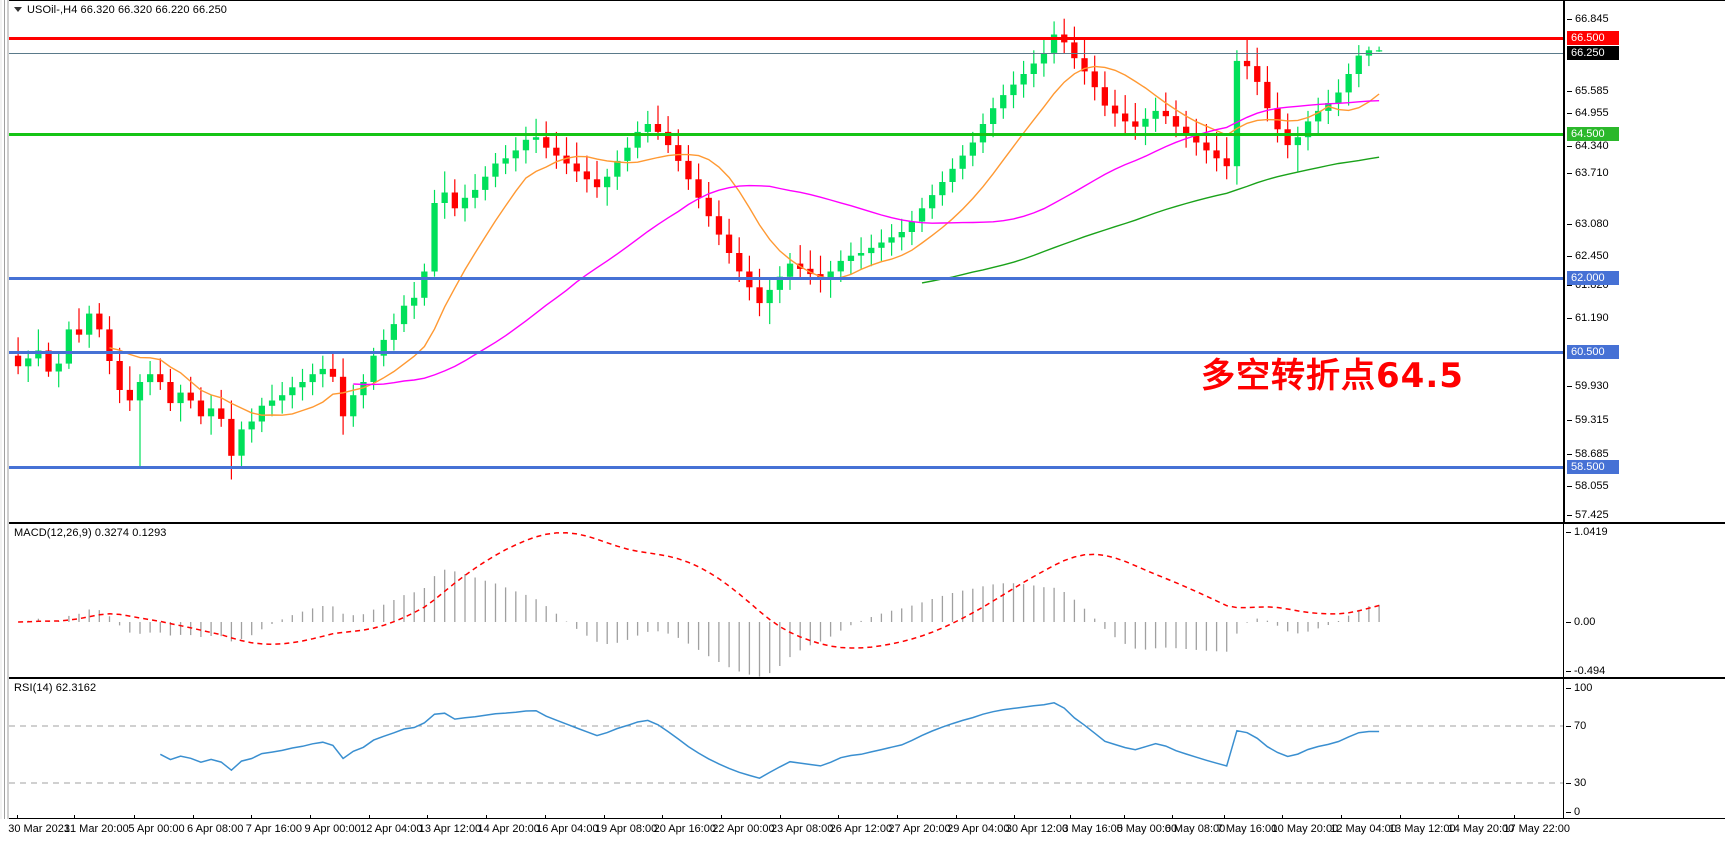 The image size is (1725, 841). I want to click on price-tick-label: 58.055, so click(1588, 486).